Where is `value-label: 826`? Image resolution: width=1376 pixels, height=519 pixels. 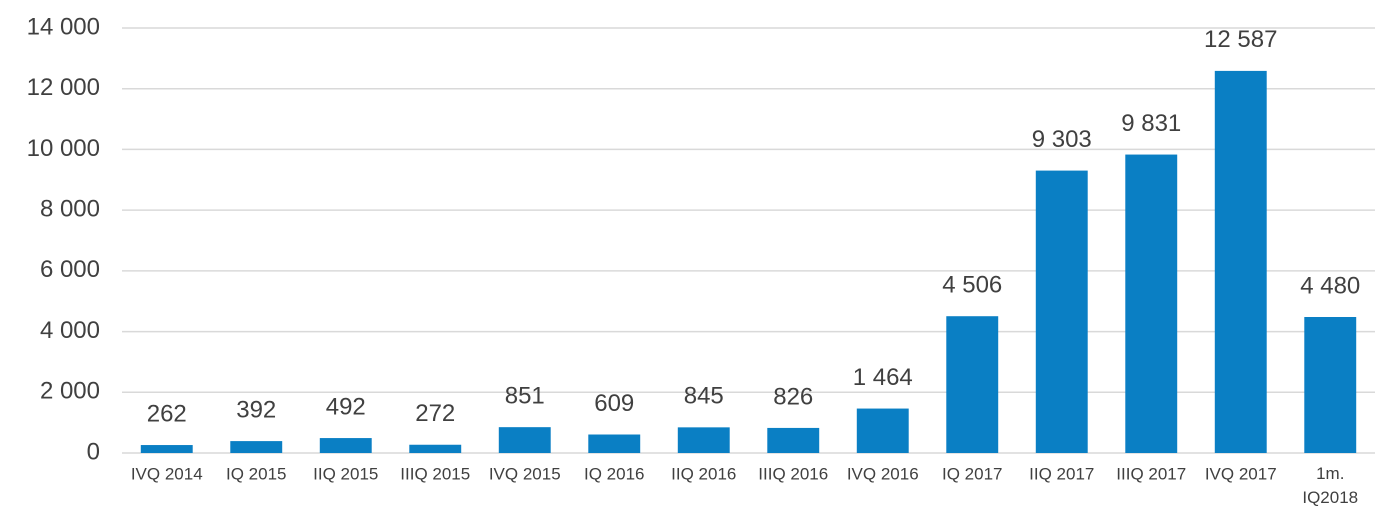 value-label: 826 is located at coordinates (793, 396).